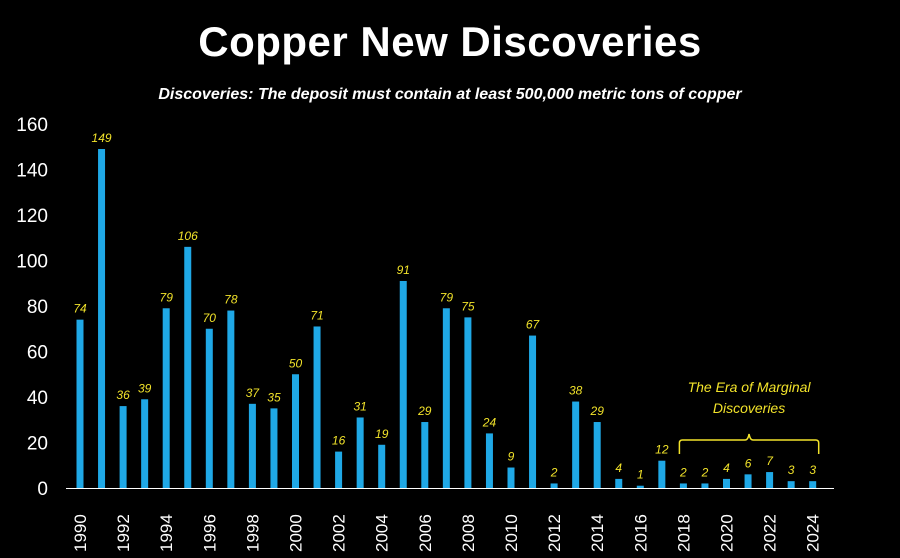 This screenshot has width=900, height=558. Describe the element at coordinates (359, 406) in the screenshot. I see `data-label: 31` at that location.